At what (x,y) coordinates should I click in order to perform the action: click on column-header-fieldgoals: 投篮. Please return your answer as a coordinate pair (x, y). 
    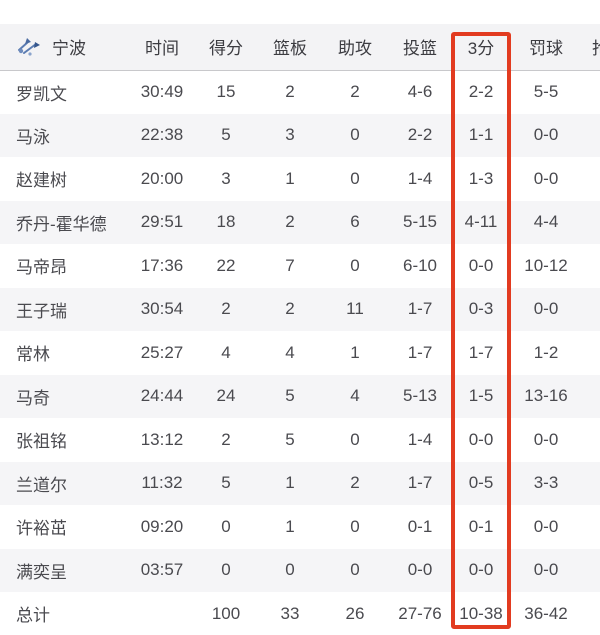
    Looking at the image, I should click on (420, 47).